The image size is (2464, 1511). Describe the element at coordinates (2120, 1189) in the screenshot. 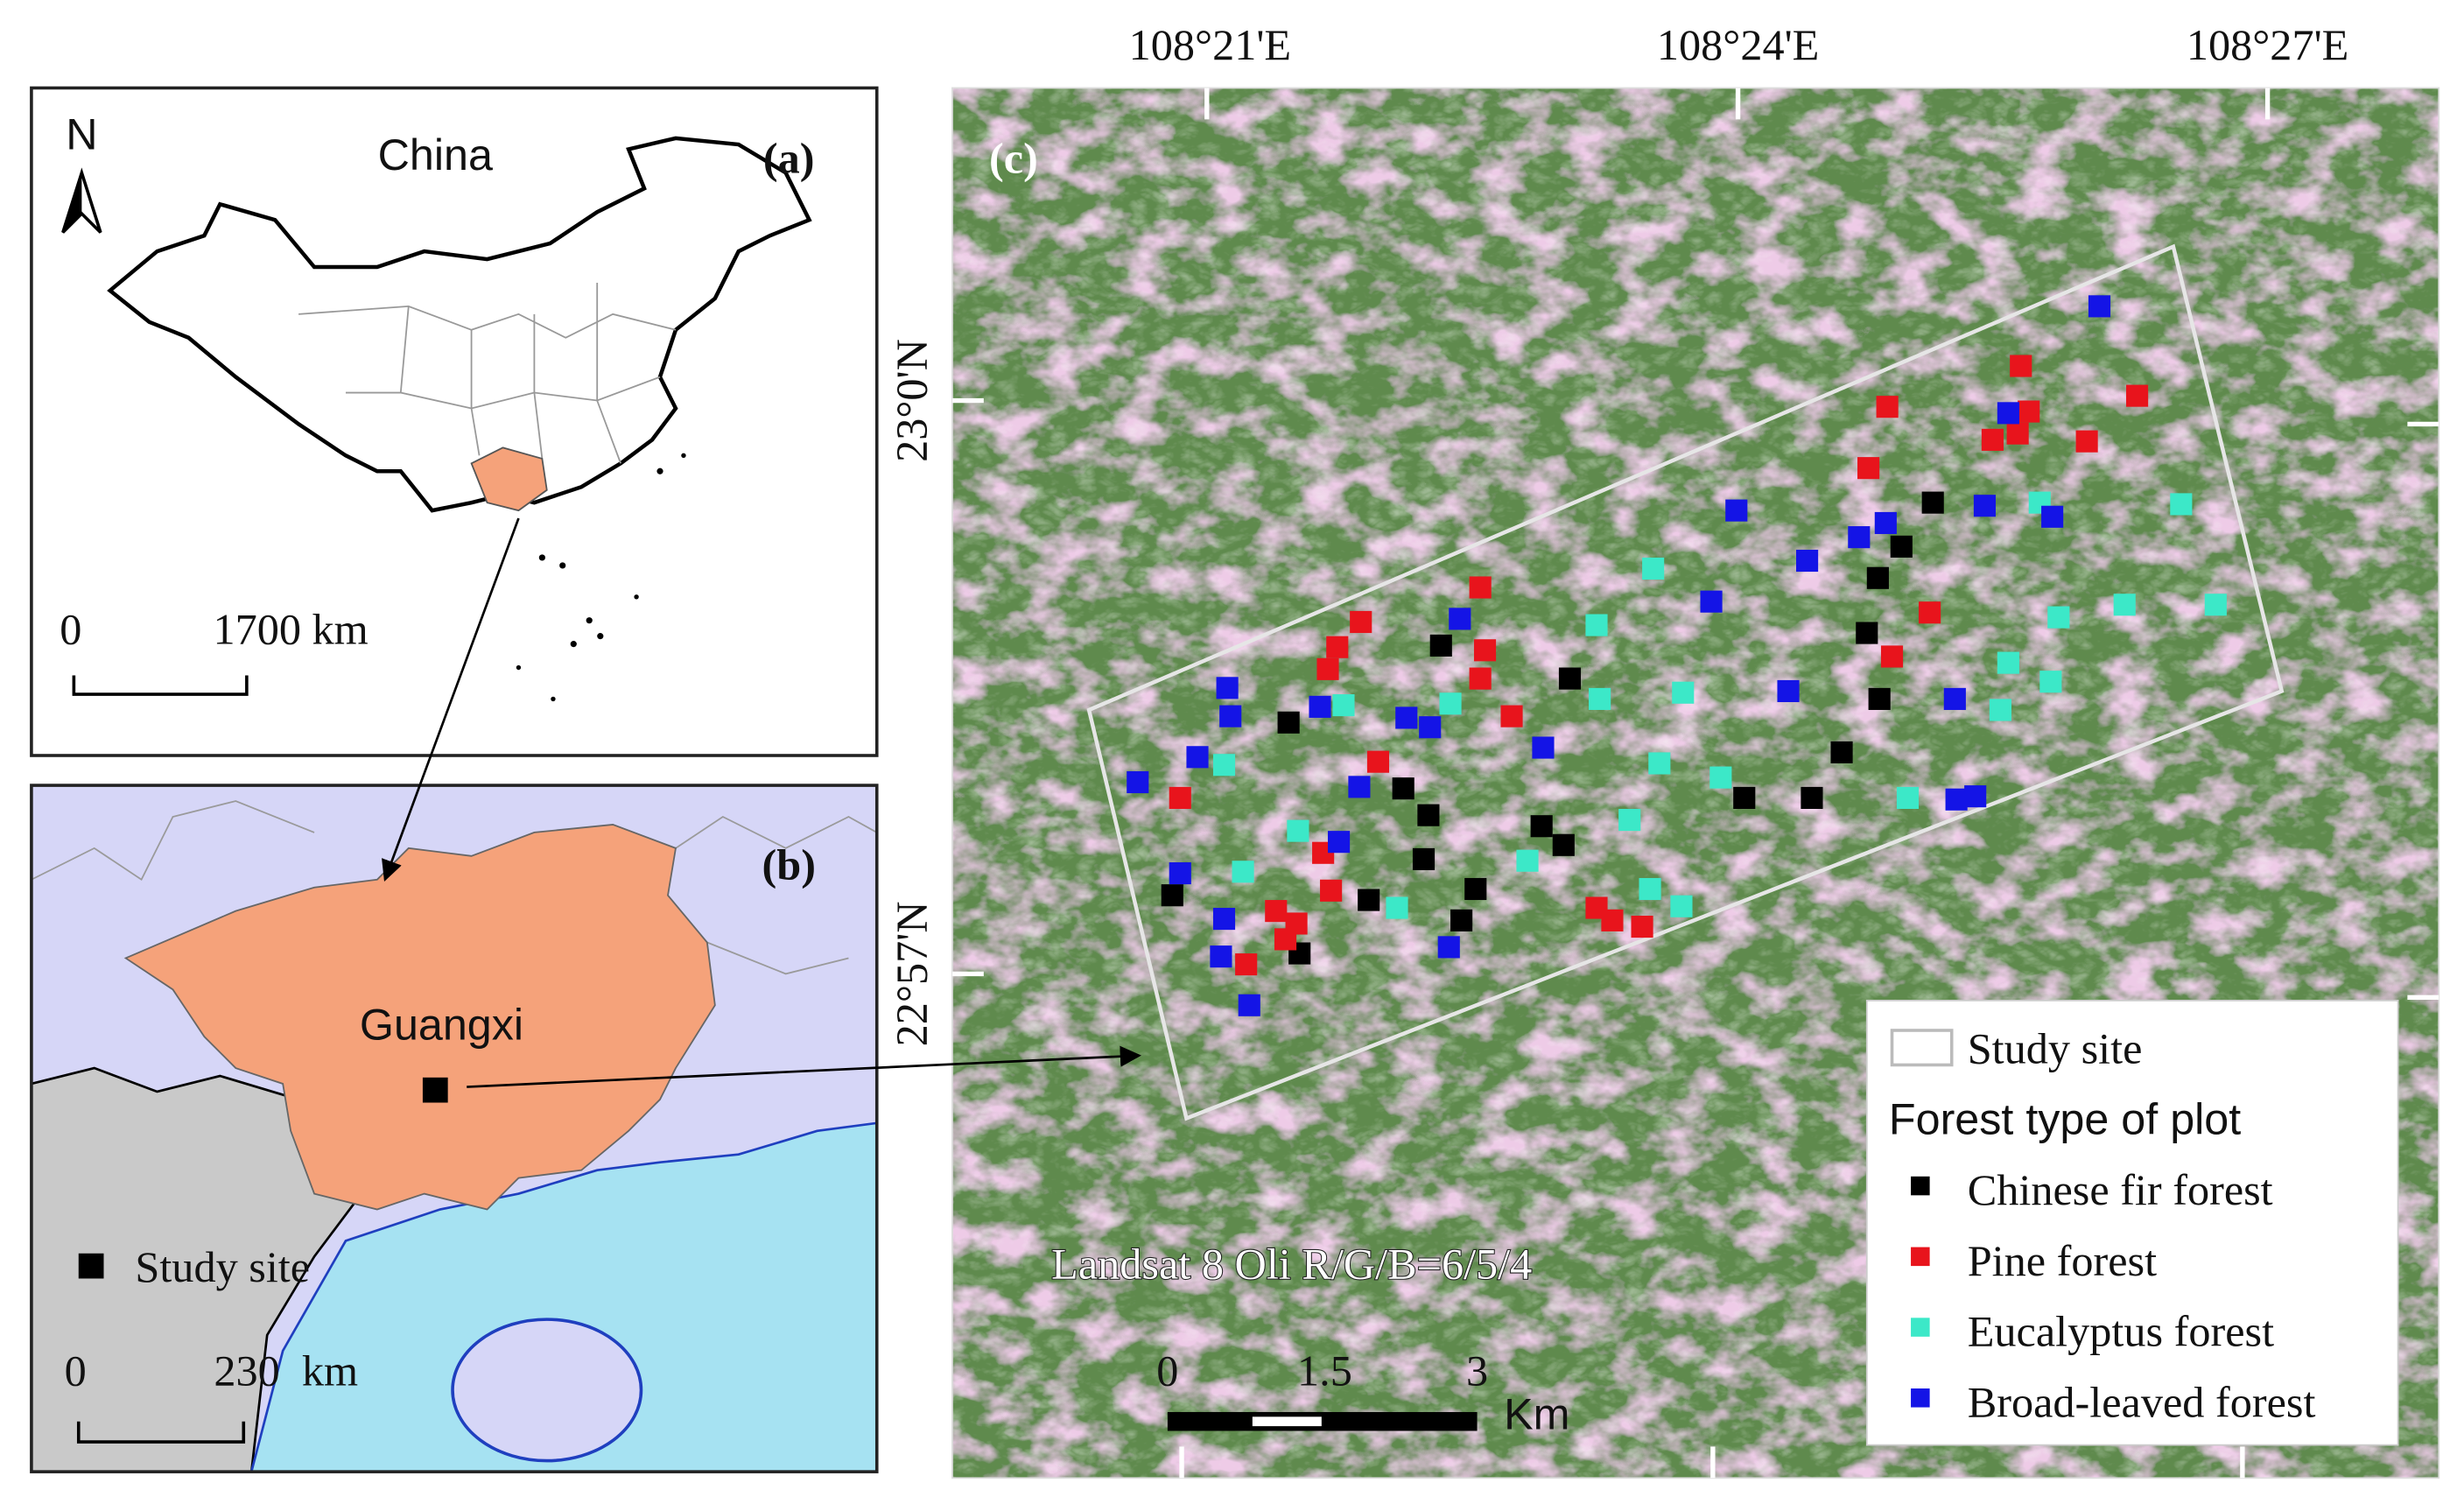

I see `legend-label: Chinese fir forest` at that location.